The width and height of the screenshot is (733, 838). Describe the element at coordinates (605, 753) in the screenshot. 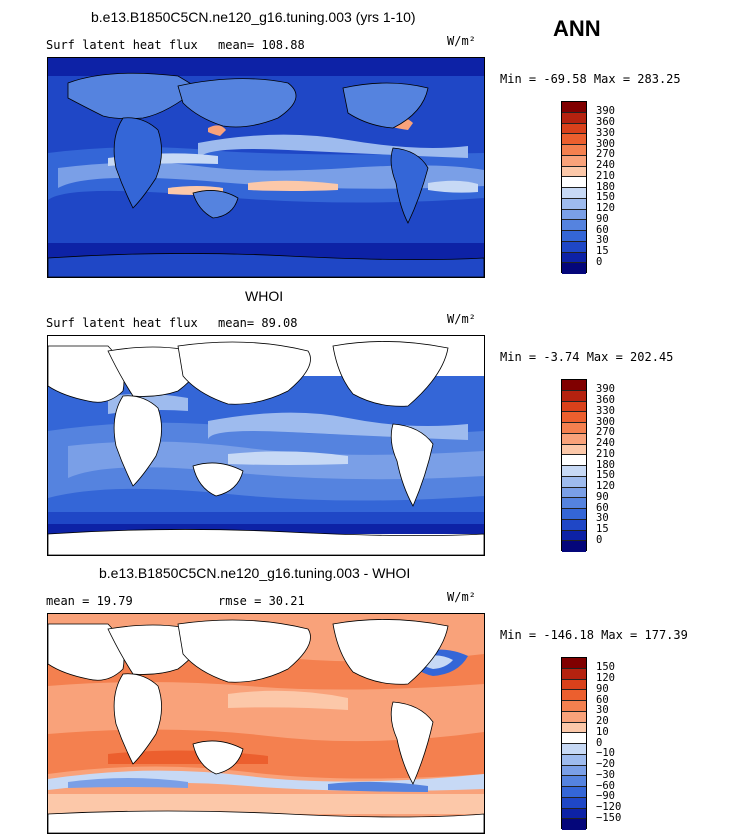

I see `colorbar-tick: −10` at that location.